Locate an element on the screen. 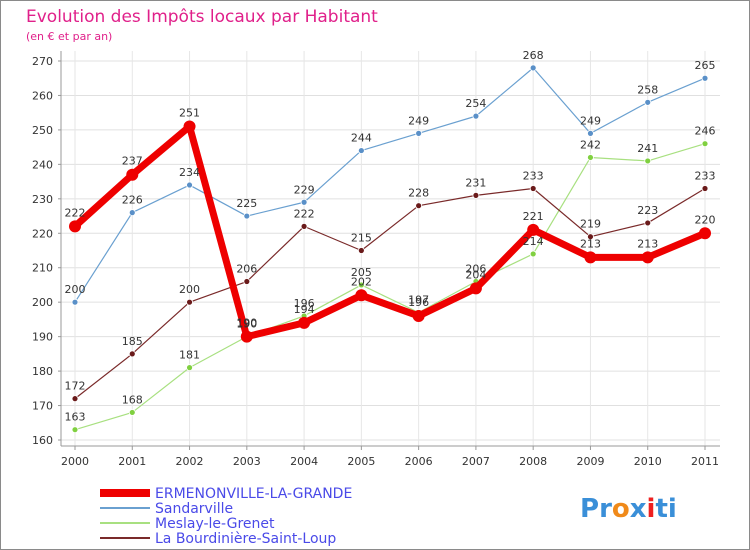 This screenshot has height=550, width=750. data-label: 244 is located at coordinates (361, 138).